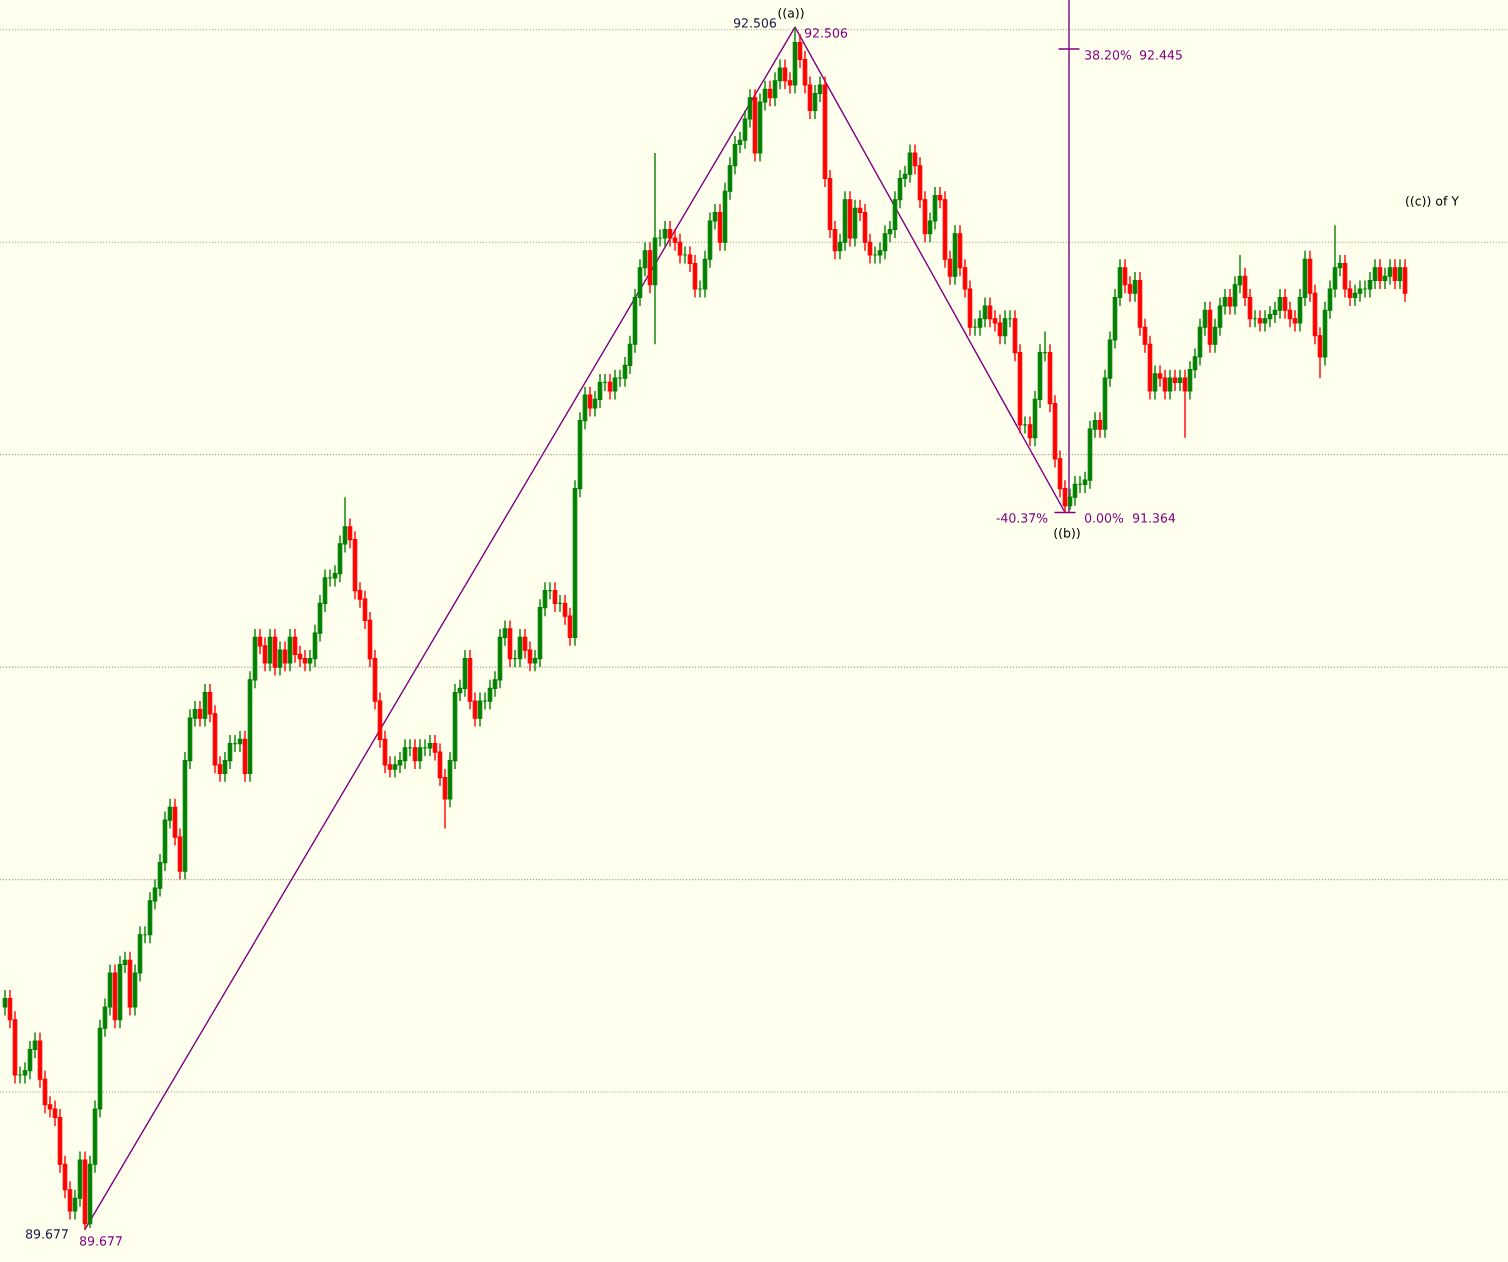 The image size is (1508, 1262). Describe the element at coordinates (1154, 518) in the screenshot. I see `annotation: 91.364` at that location.